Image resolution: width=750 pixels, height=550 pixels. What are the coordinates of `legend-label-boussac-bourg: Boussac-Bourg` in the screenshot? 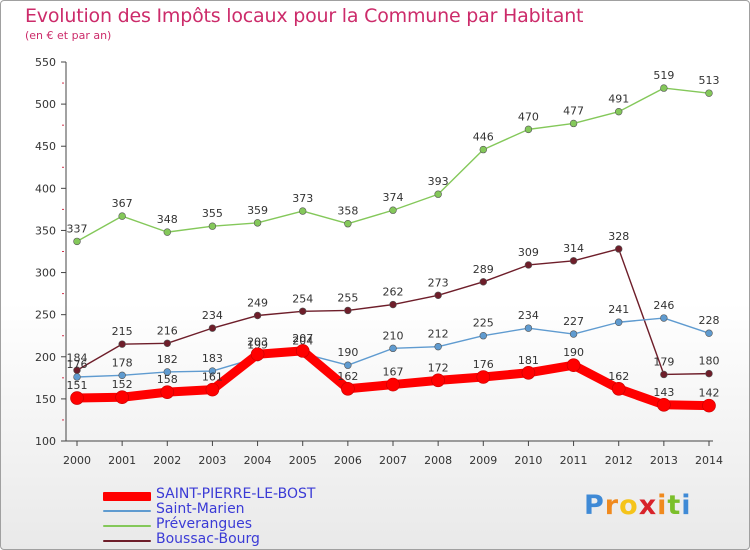 It's located at (208, 539).